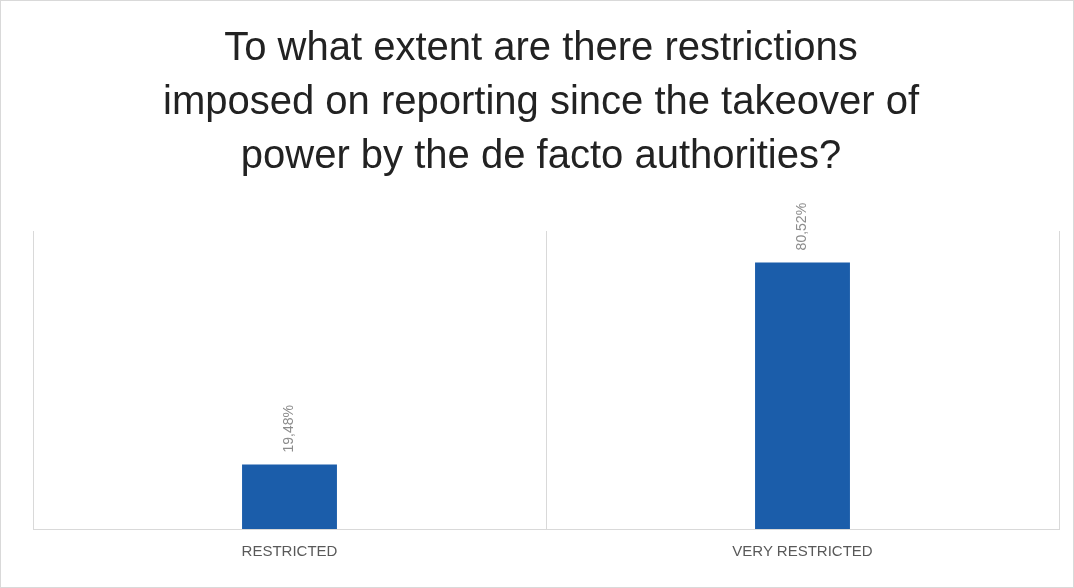 The image size is (1074, 588). Describe the element at coordinates (288, 429) in the screenshot. I see `data-label: 19,48%` at that location.